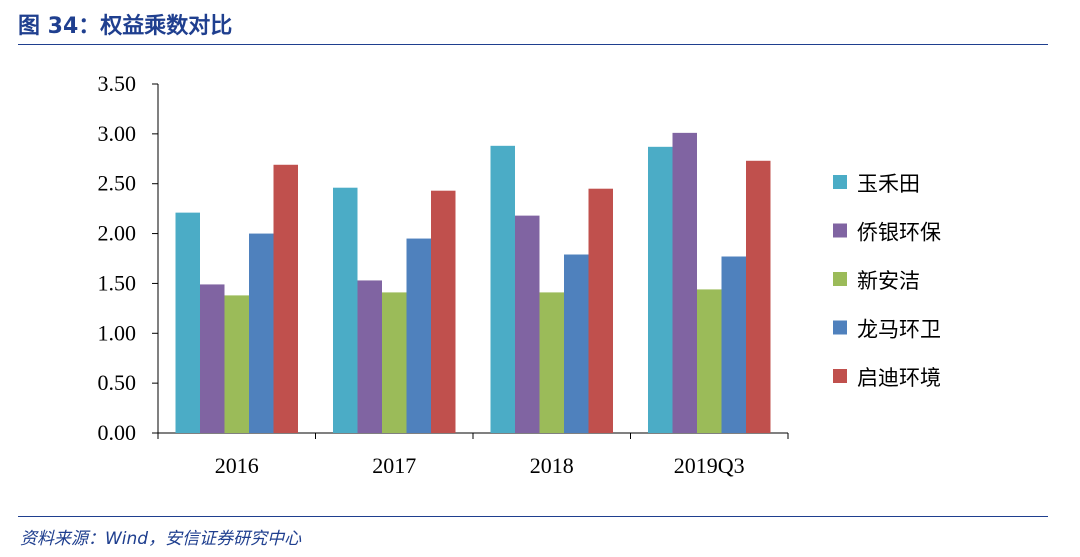 The image size is (1080, 557). I want to click on y-tick-label: 0.00, so click(117, 432).